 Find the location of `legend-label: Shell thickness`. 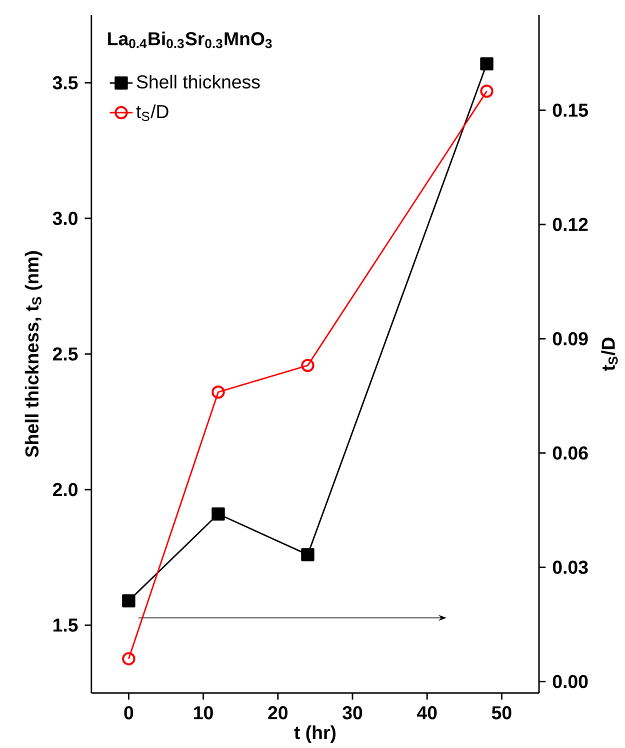

legend-label: Shell thickness is located at coordinates (198, 81).